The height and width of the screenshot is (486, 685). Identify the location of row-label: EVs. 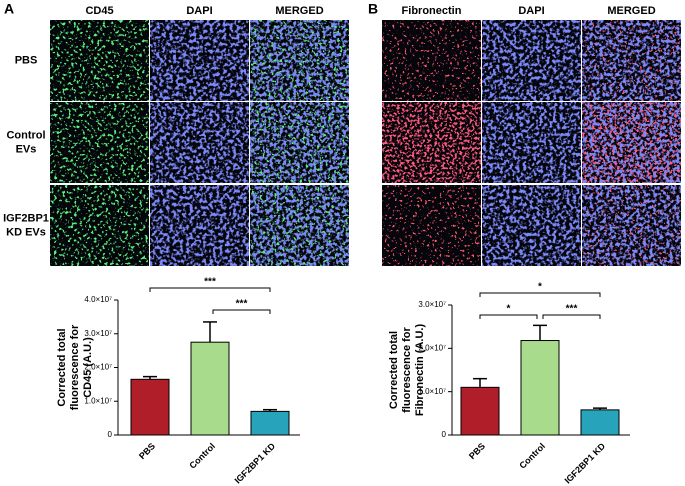
(26, 149).